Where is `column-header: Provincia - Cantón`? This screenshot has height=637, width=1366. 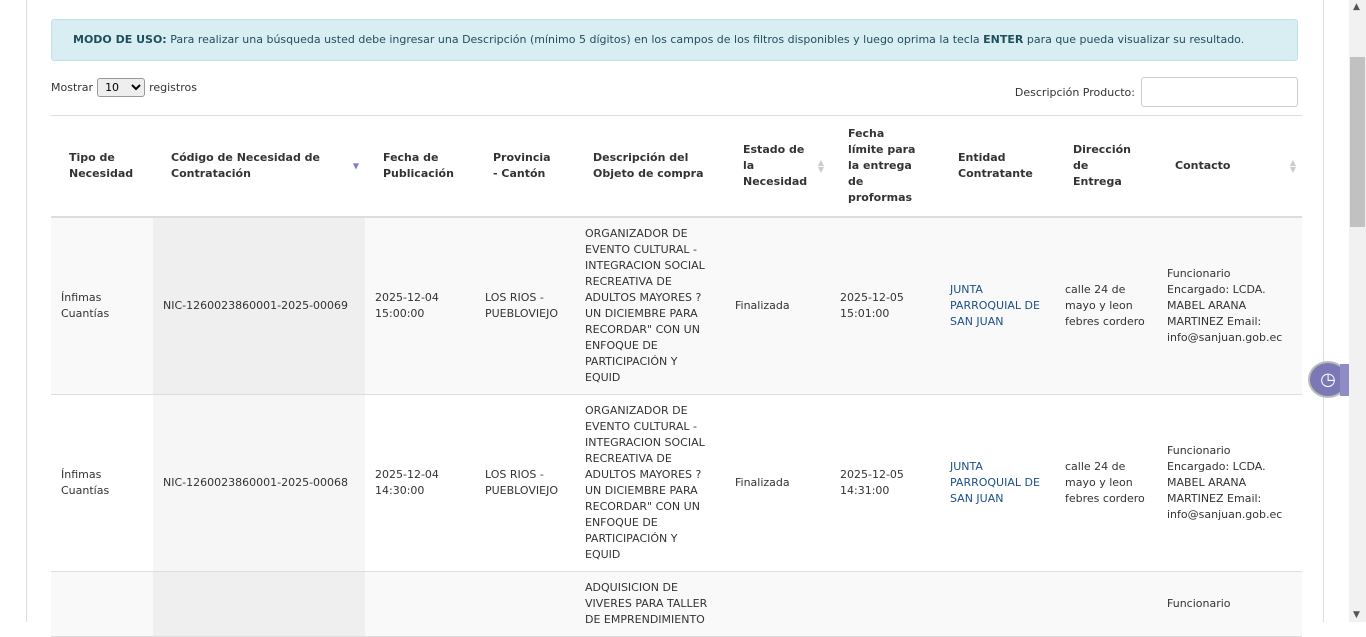
column-header: Provincia - Cantón is located at coordinates (525, 166).